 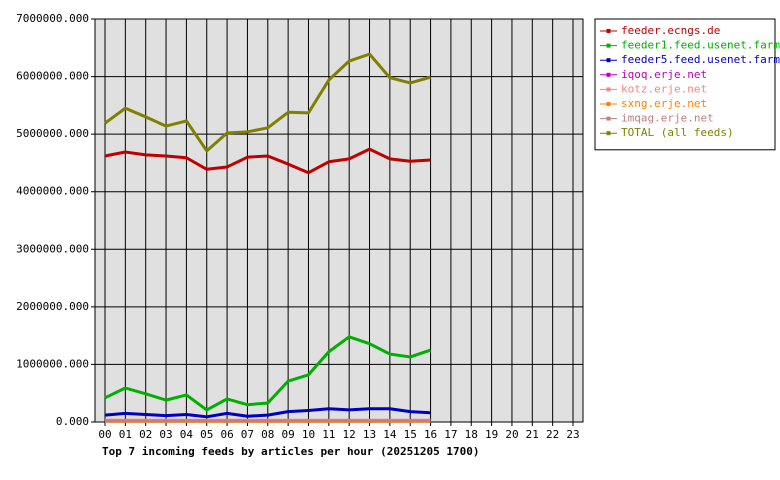 What do you see at coordinates (664, 103) in the screenshot?
I see `legend-label: sxng.erje.net` at bounding box center [664, 103].